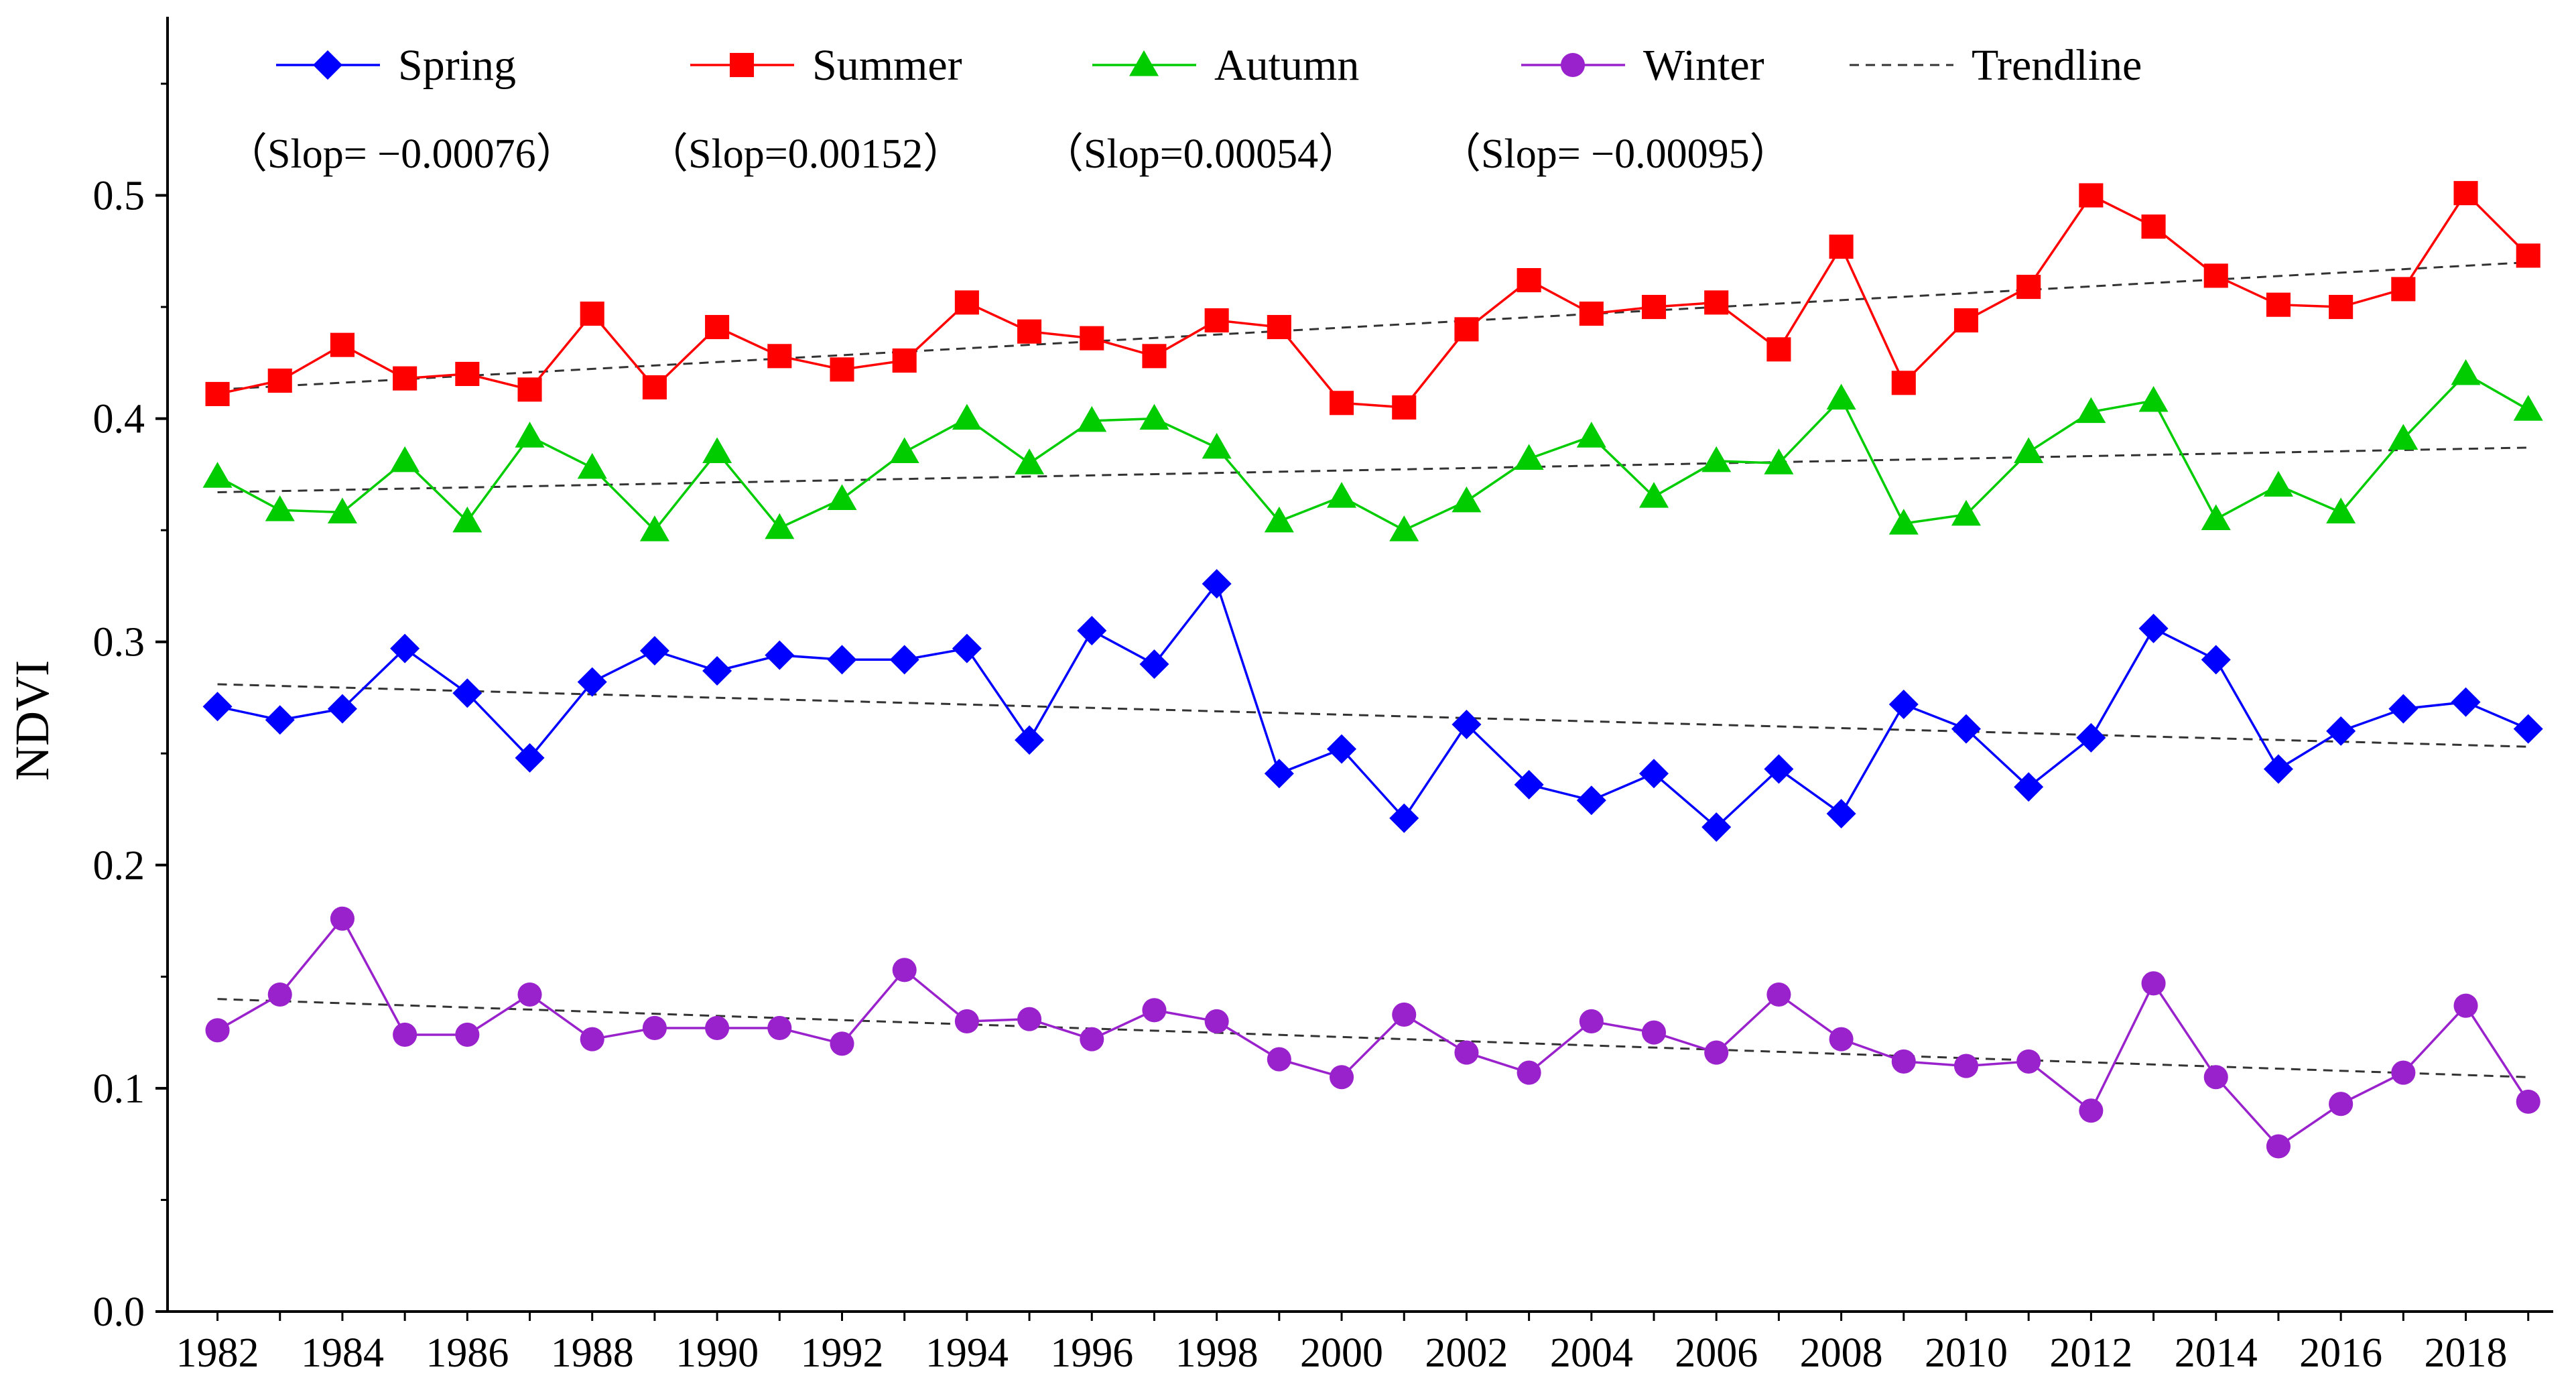 The height and width of the screenshot is (1400, 2576). What do you see at coordinates (1279, 327) in the screenshot?
I see `summer-point-1999` at bounding box center [1279, 327].